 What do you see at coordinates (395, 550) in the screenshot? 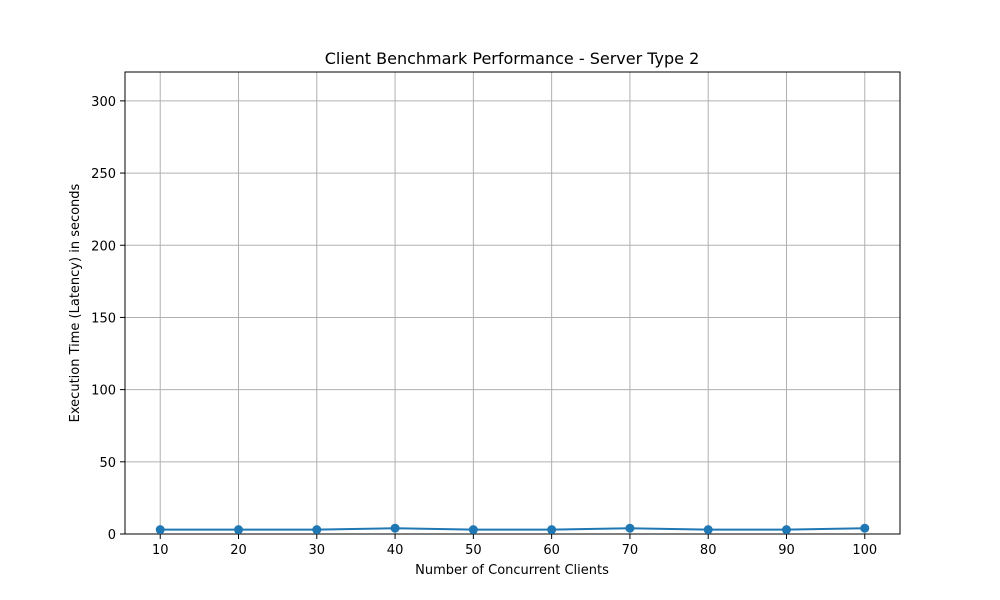
I see `x-tick-label: 40` at bounding box center [395, 550].